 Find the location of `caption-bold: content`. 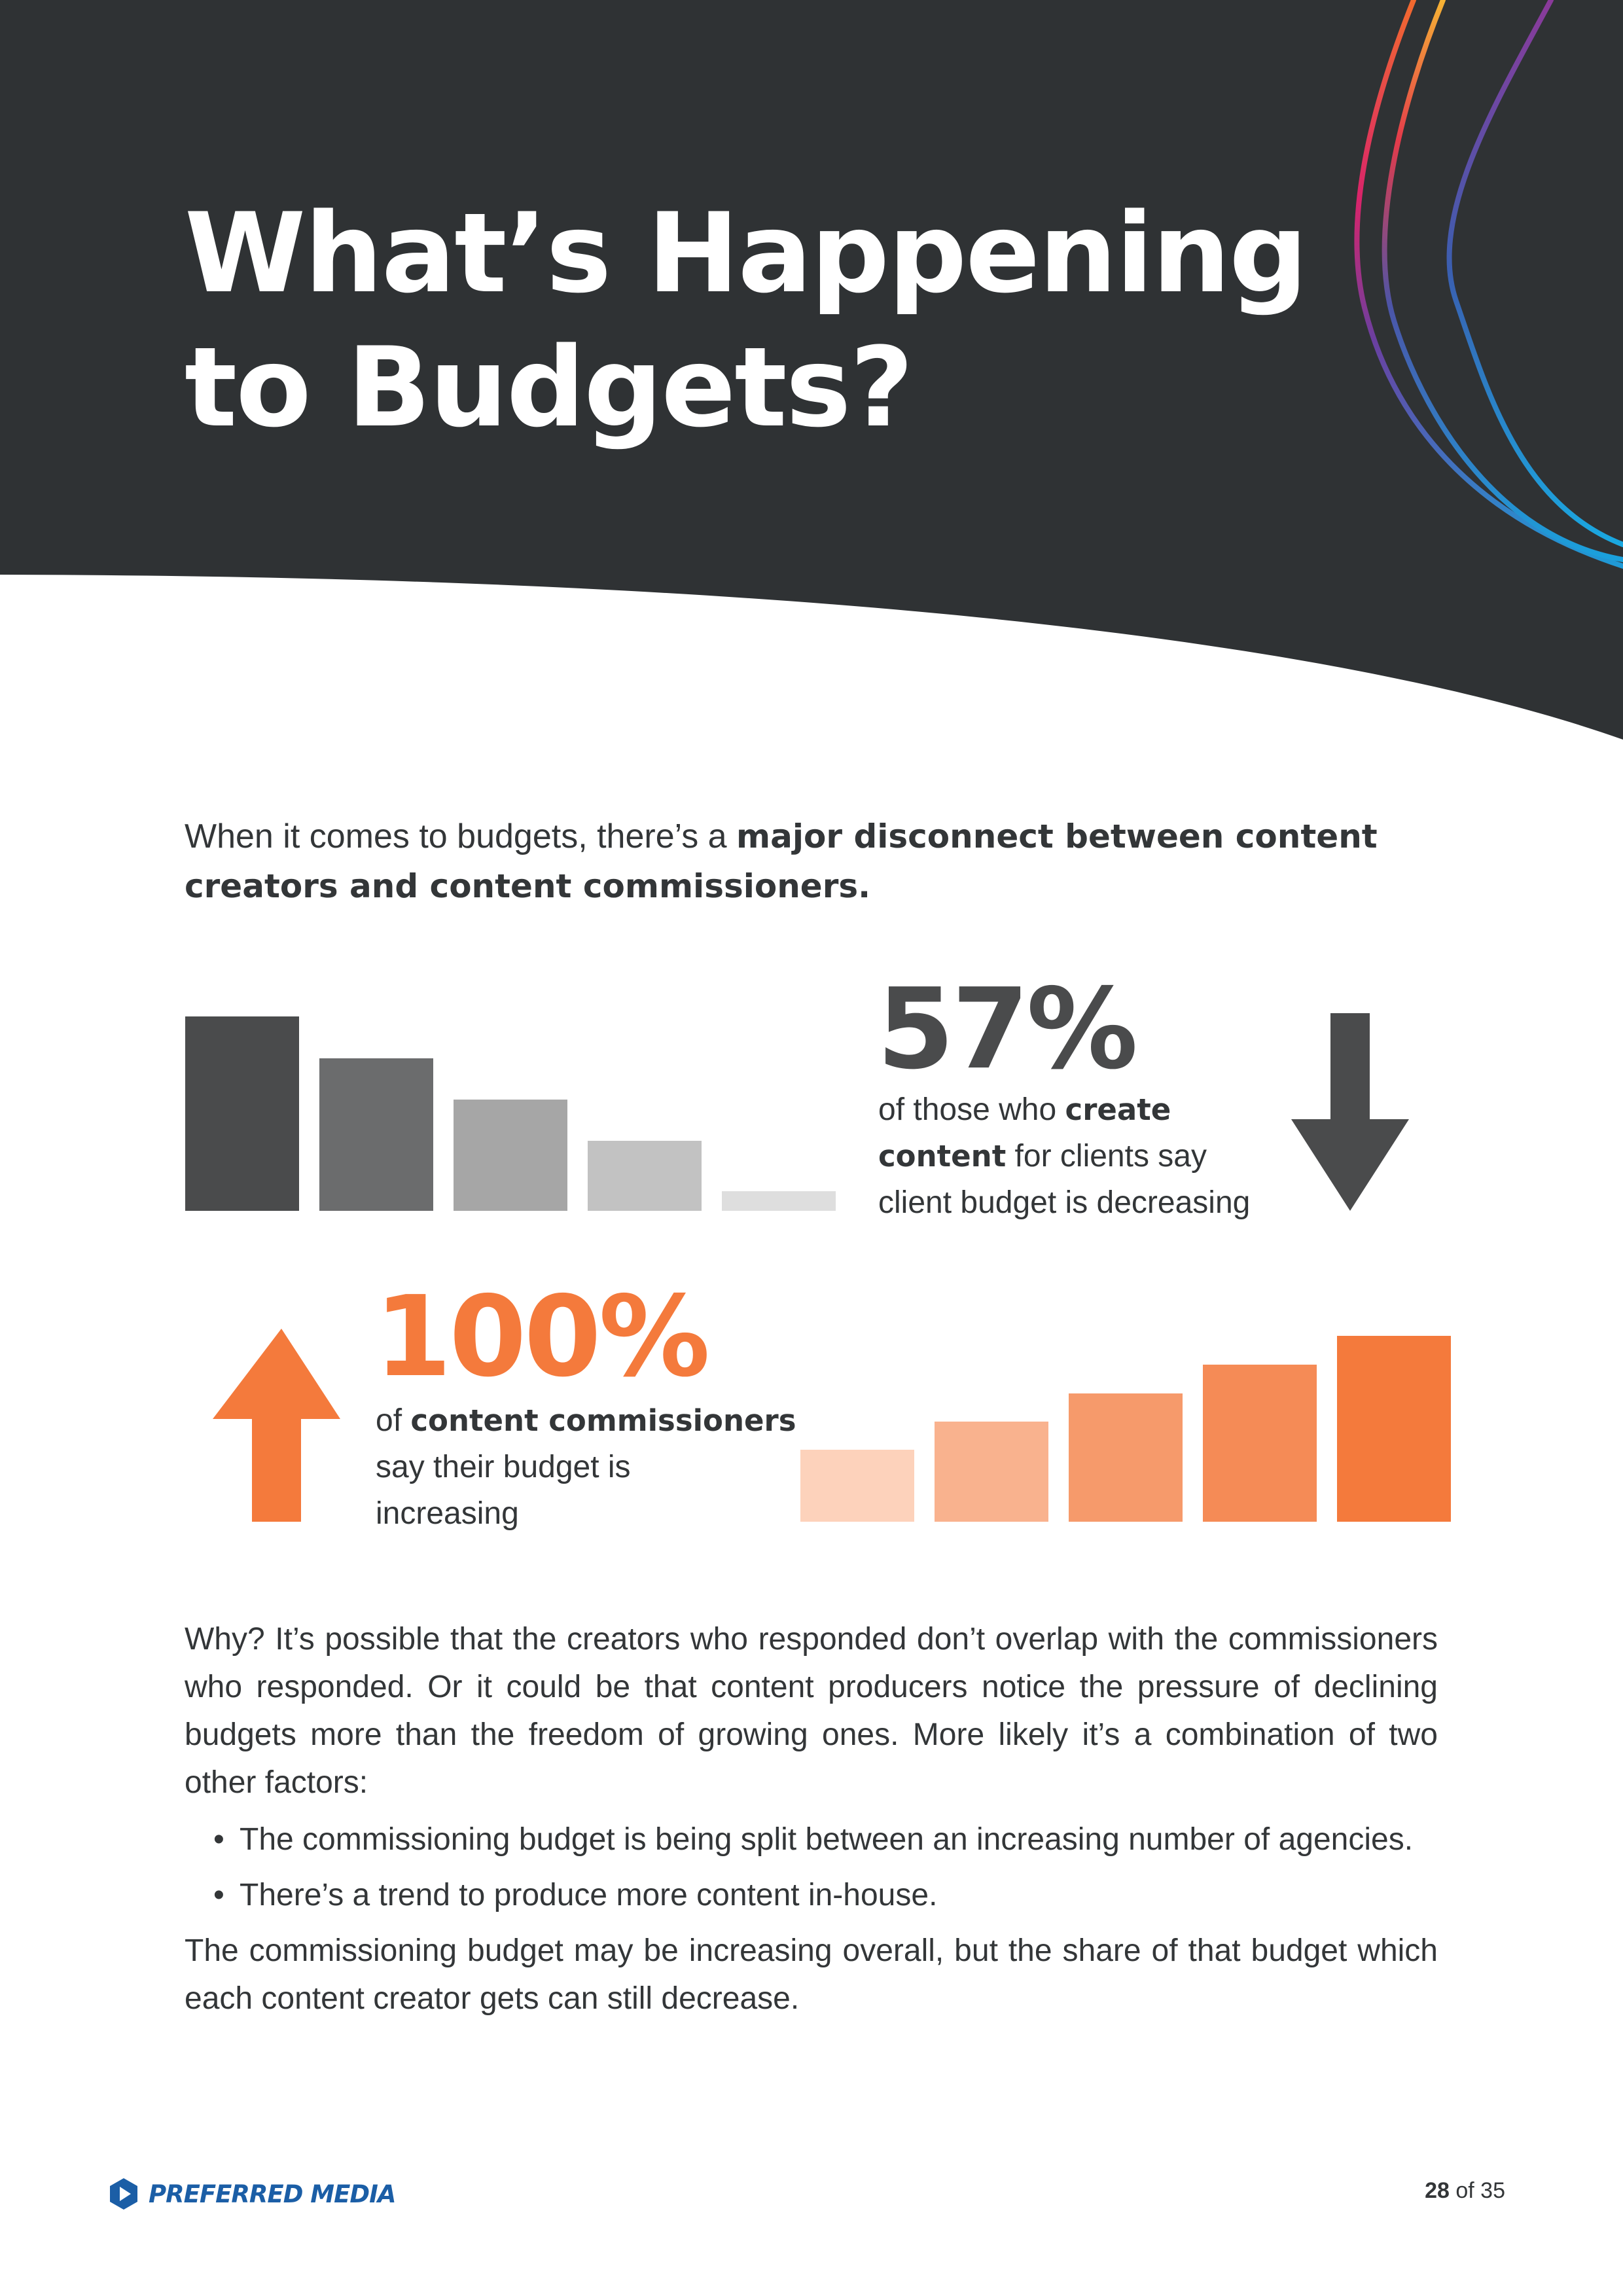

caption-bold: content is located at coordinates (942, 1156).